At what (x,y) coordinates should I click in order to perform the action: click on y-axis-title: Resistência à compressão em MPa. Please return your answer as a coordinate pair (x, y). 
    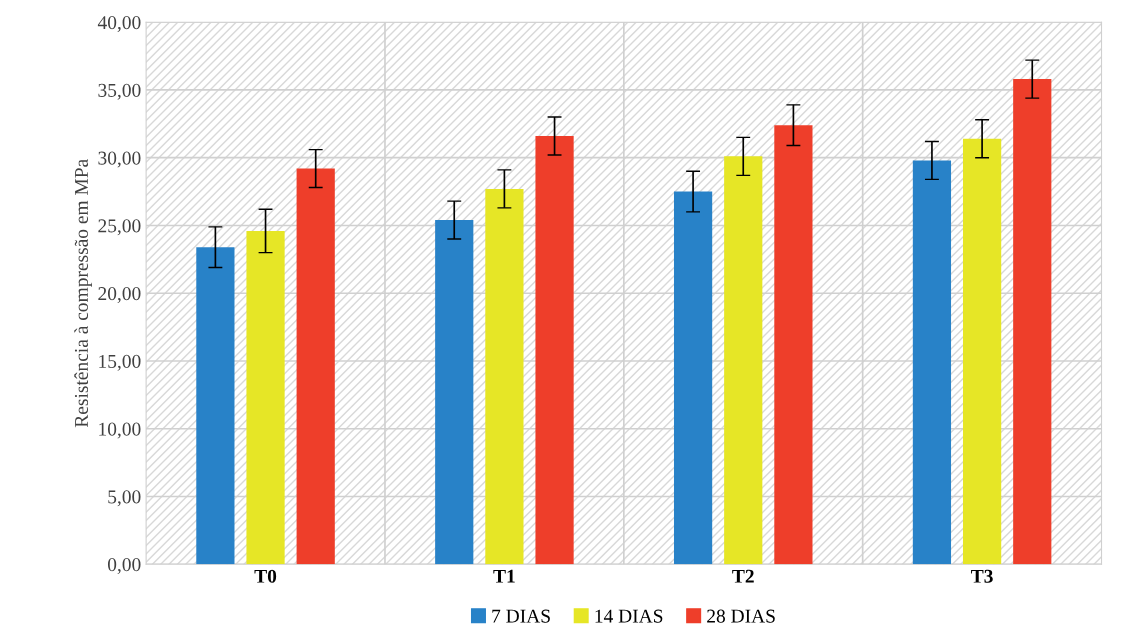
    Looking at the image, I should click on (83, 293).